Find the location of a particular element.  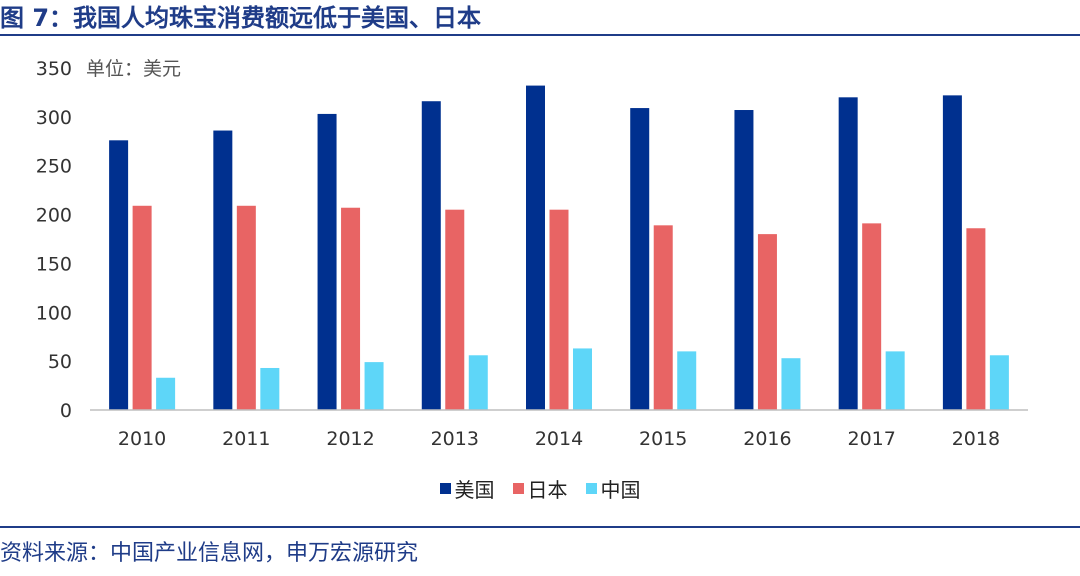

bar-中国-2015 is located at coordinates (687, 380).